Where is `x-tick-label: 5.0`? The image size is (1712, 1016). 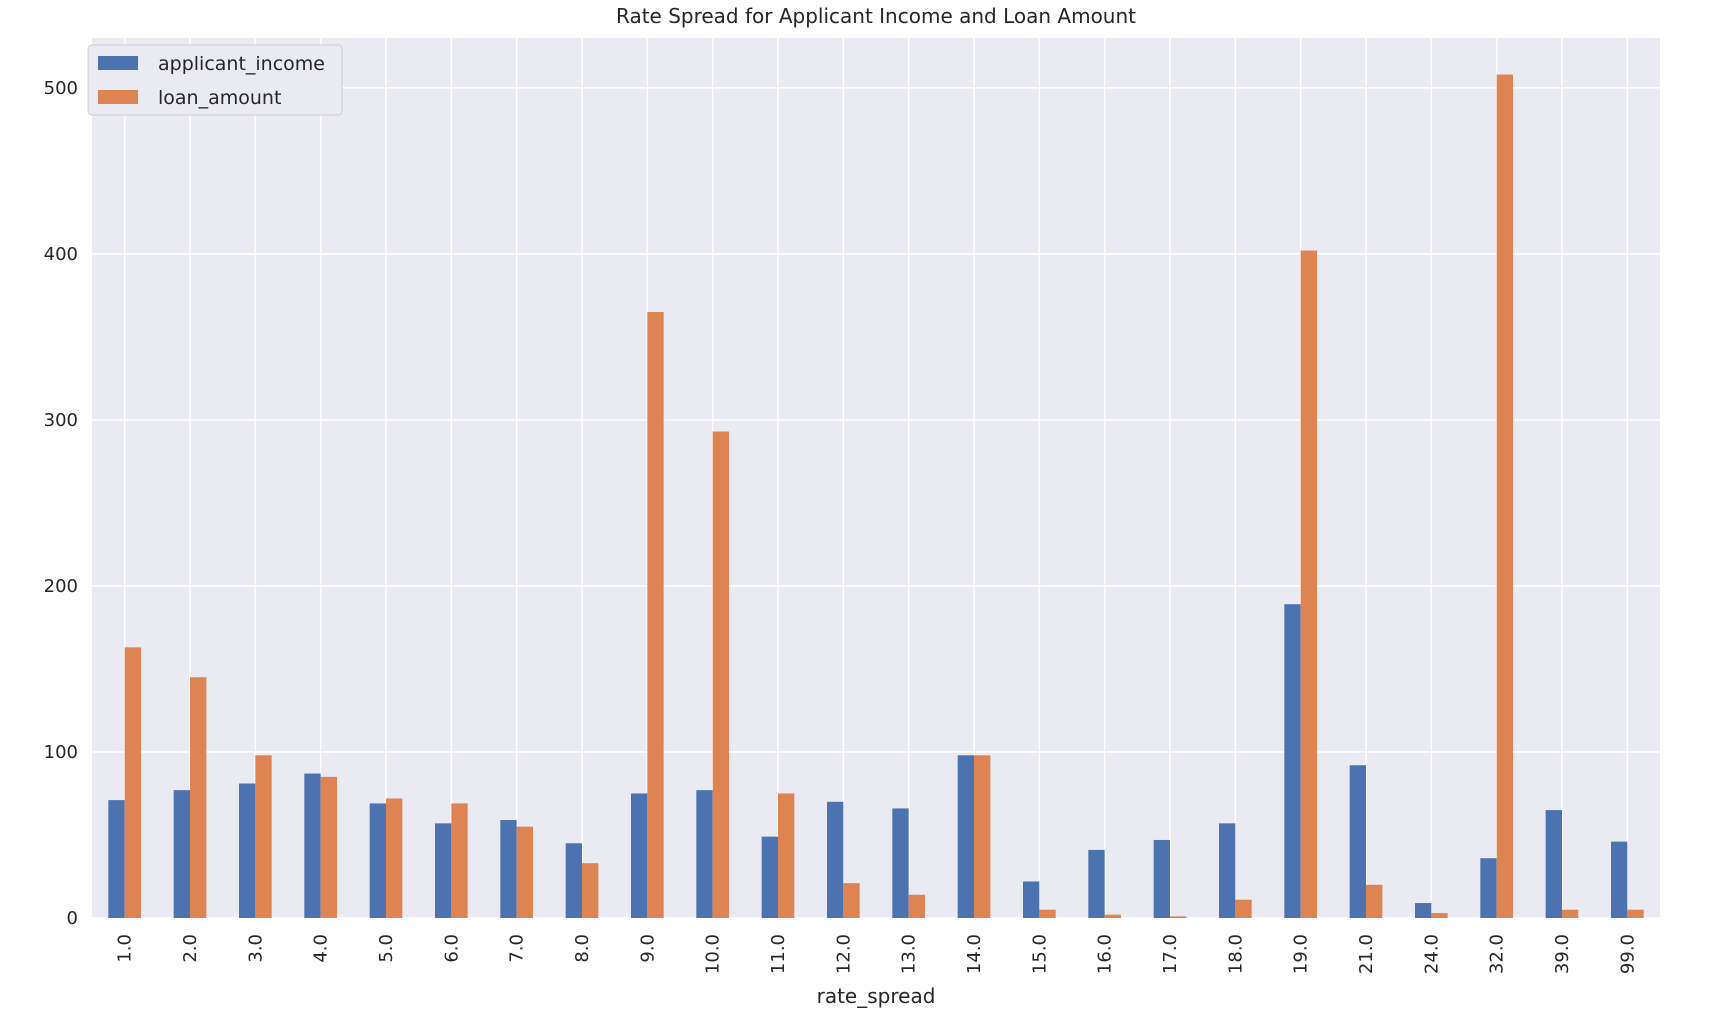
x-tick-label: 5.0 is located at coordinates (386, 948).